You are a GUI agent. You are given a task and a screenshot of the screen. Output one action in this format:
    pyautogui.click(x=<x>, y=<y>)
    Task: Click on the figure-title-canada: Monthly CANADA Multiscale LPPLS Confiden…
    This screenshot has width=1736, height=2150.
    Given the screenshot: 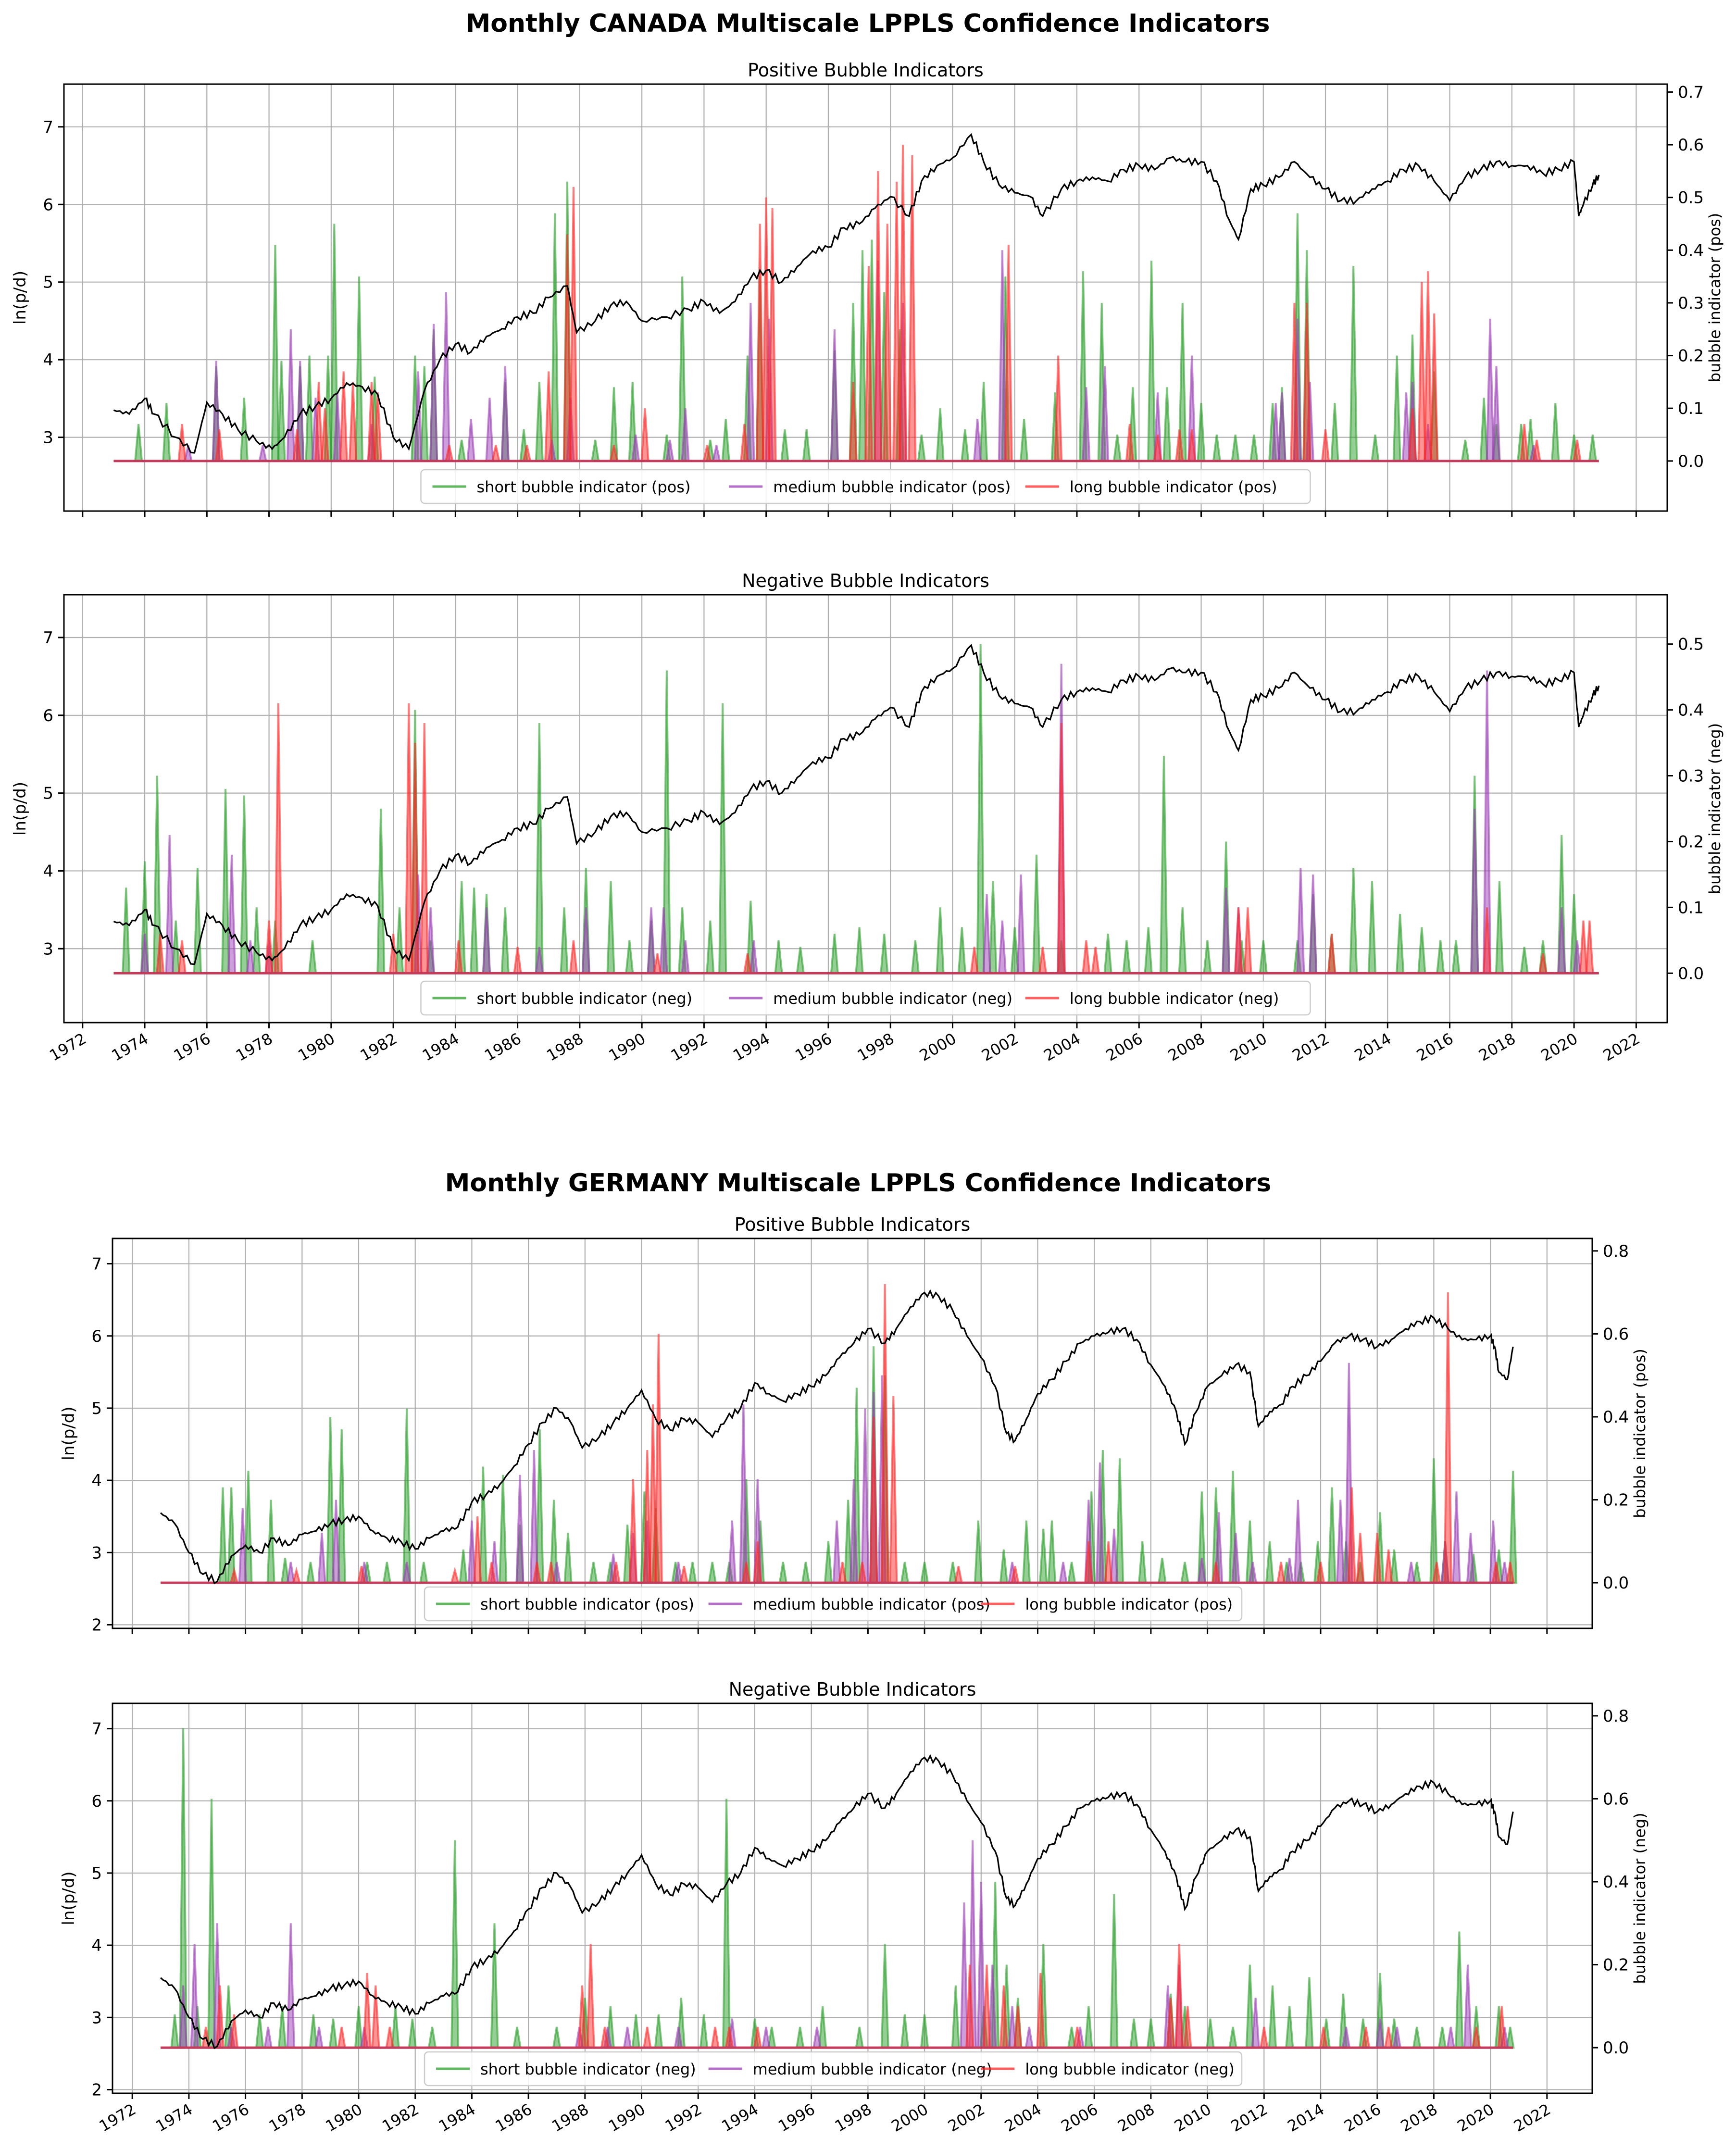 What is the action you would take?
    pyautogui.click(x=868, y=24)
    